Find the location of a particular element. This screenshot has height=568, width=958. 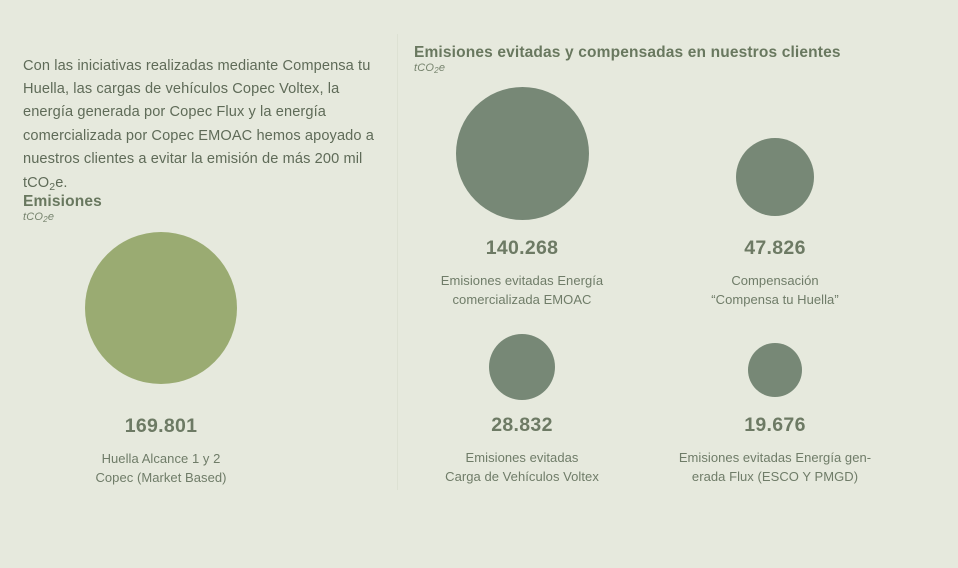

bubble-huella-alcance is located at coordinates (161, 308).